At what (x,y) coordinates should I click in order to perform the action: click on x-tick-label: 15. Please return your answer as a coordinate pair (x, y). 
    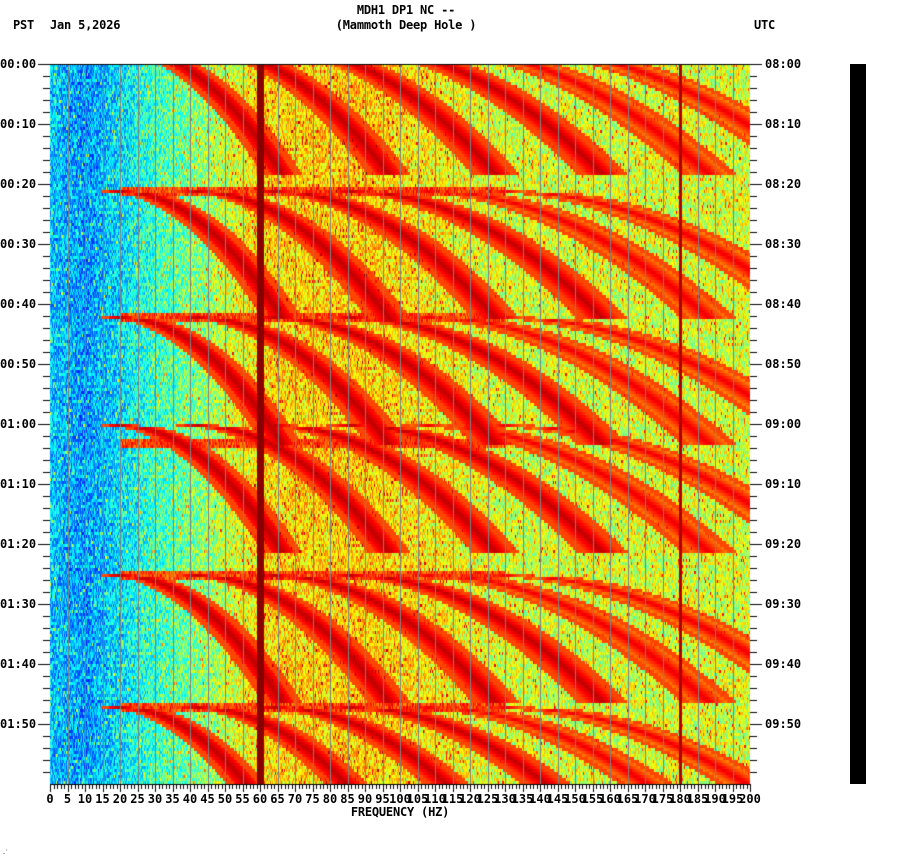
    Looking at the image, I should click on (102, 799).